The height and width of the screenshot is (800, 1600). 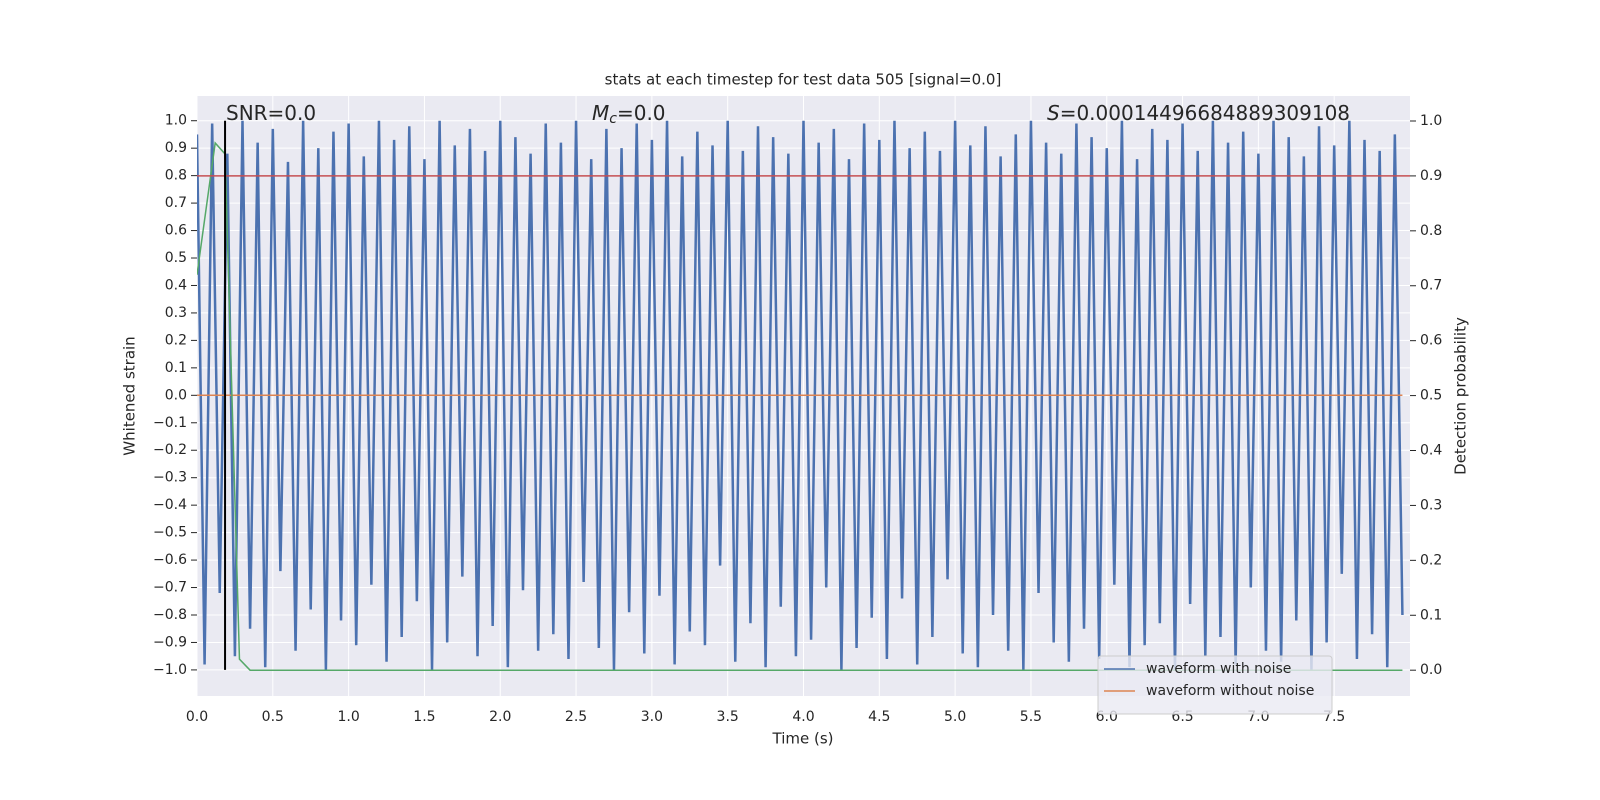 What do you see at coordinates (176, 231) in the screenshot?
I see `y-tick-label: 0.6` at bounding box center [176, 231].